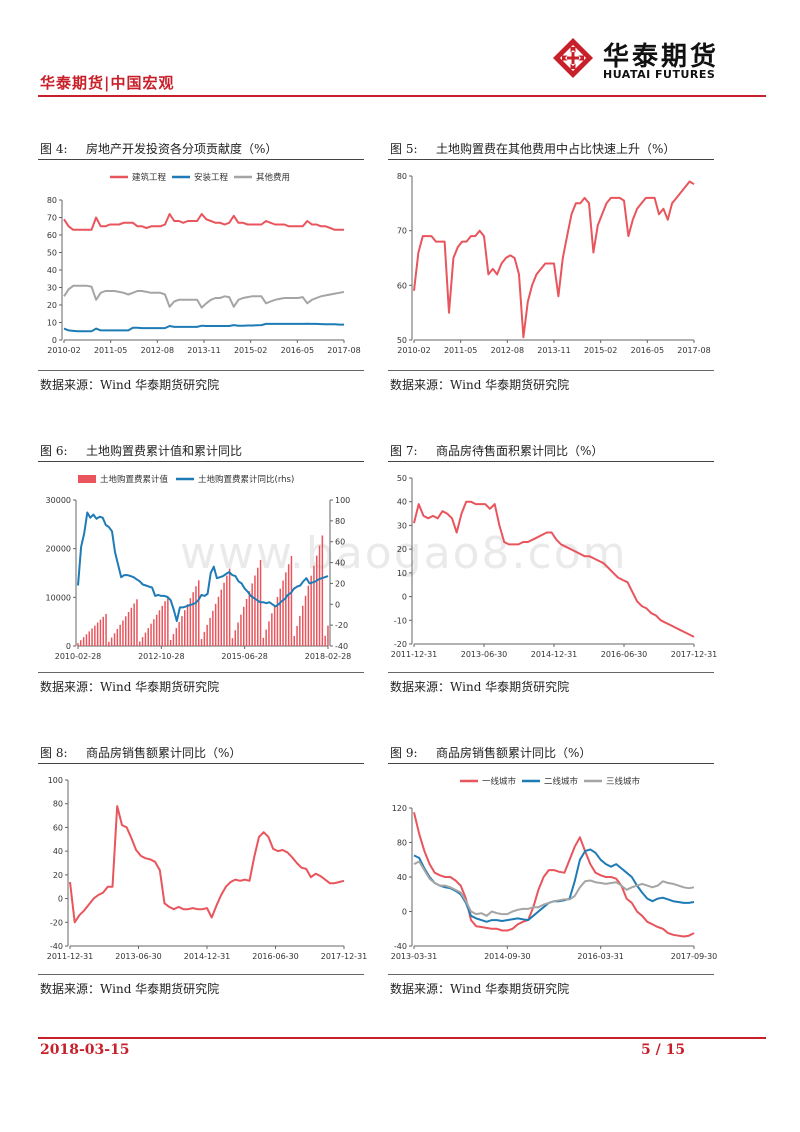 The height and width of the screenshot is (1132, 800). What do you see at coordinates (480, 385) in the screenshot?
I see `figure-5-source: 数据来源：Wind 华泰期货研究院` at bounding box center [480, 385].